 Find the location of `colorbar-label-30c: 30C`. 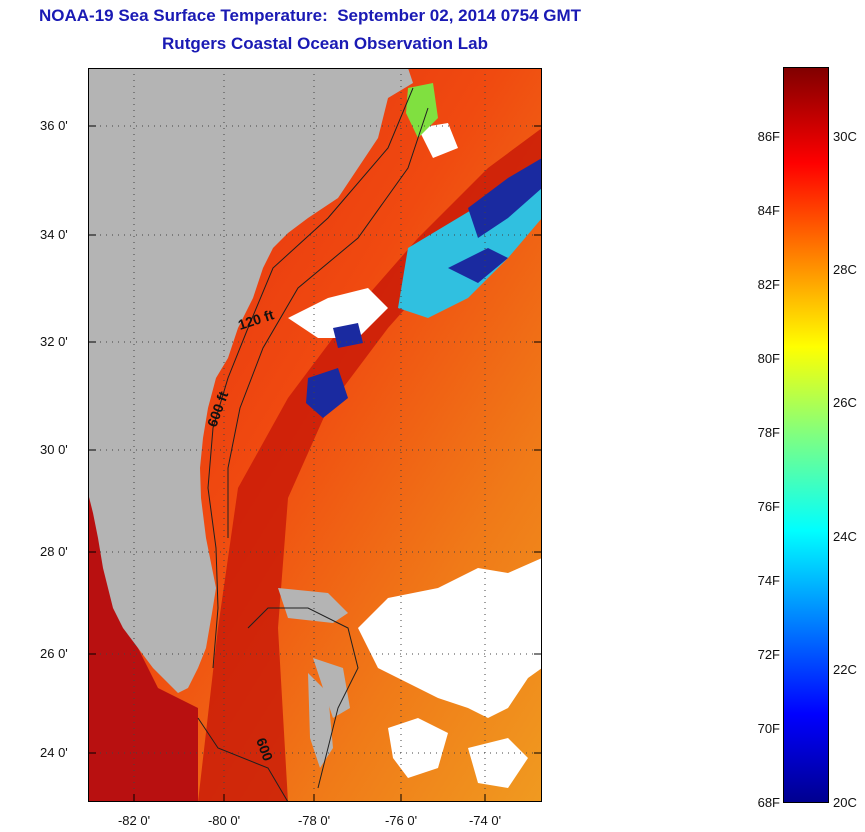

colorbar-label-30c: 30C is located at coordinates (845, 136).